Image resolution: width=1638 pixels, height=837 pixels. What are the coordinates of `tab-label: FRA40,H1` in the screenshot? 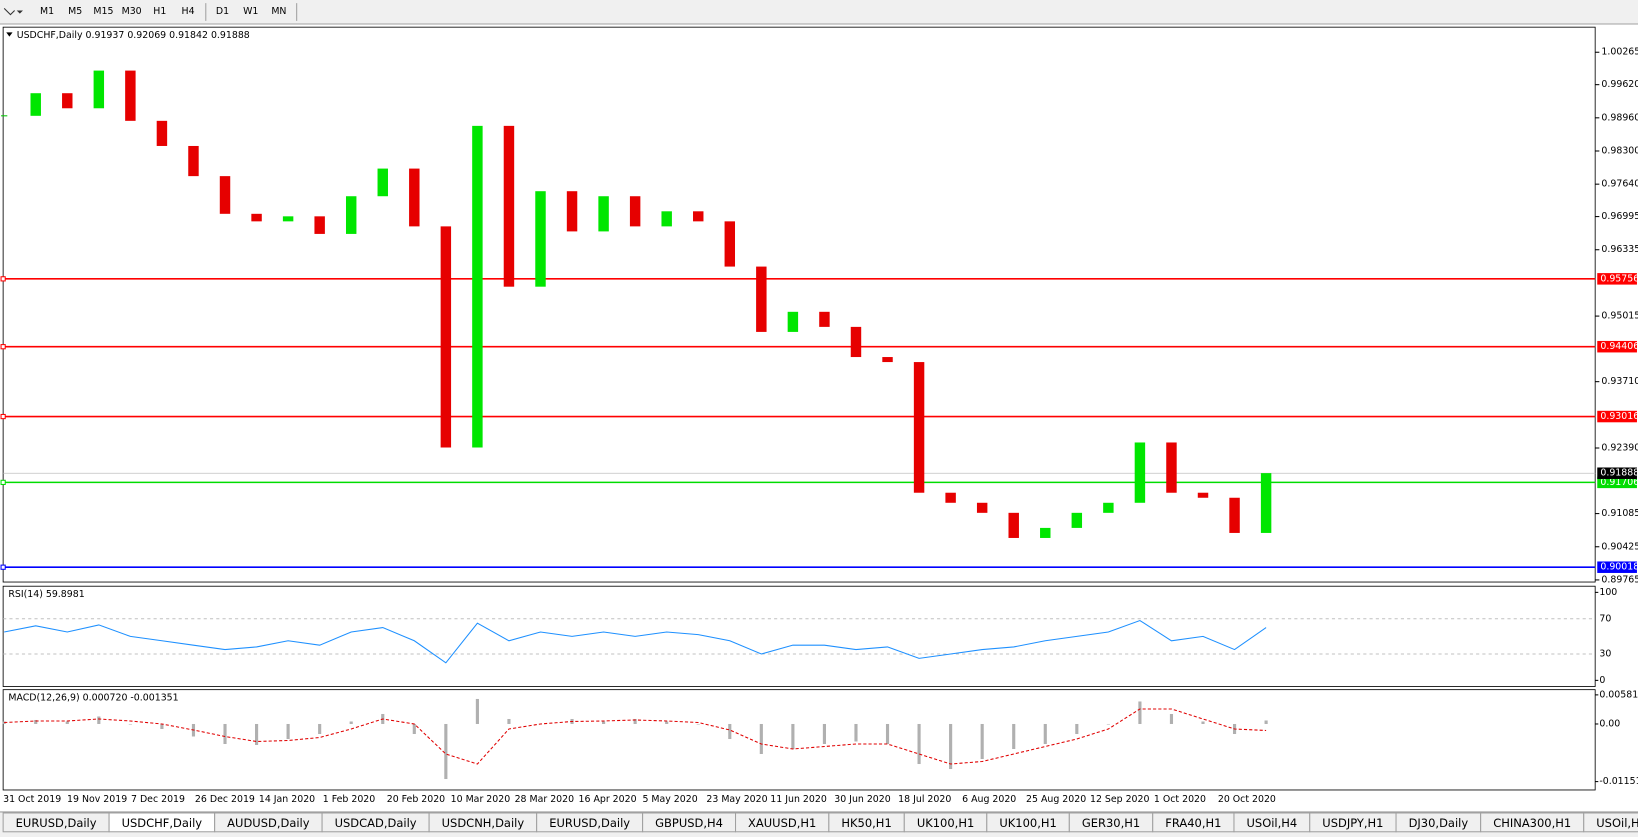 It's located at (1193, 823).